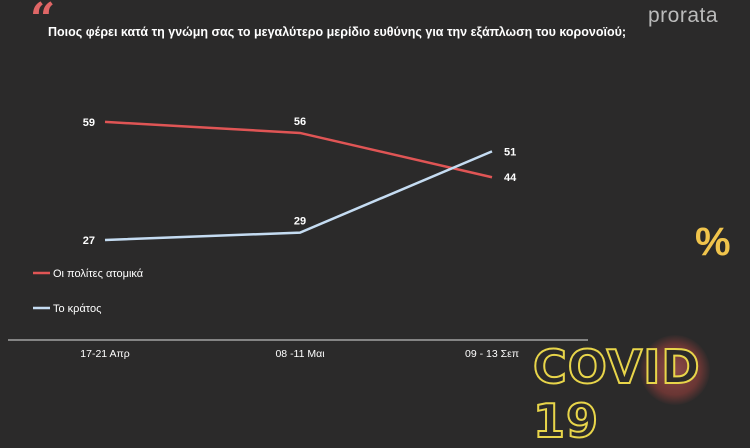 The height and width of the screenshot is (448, 750). What do you see at coordinates (300, 122) in the screenshot?
I see `data-label: 56` at bounding box center [300, 122].